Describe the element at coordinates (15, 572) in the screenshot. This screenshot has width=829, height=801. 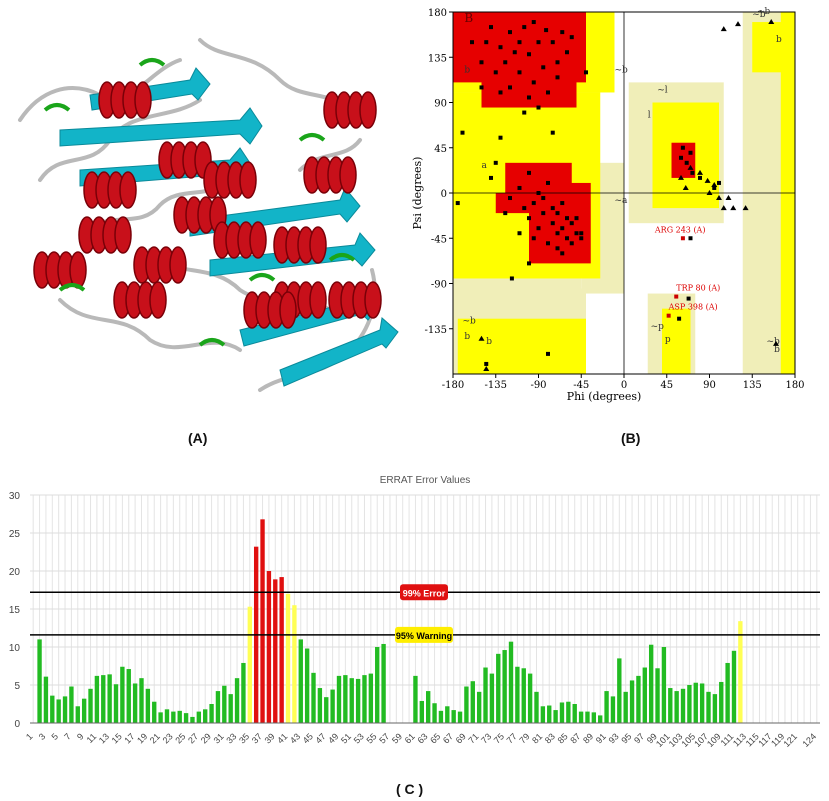
I see `y-tick-label: 20` at that location.